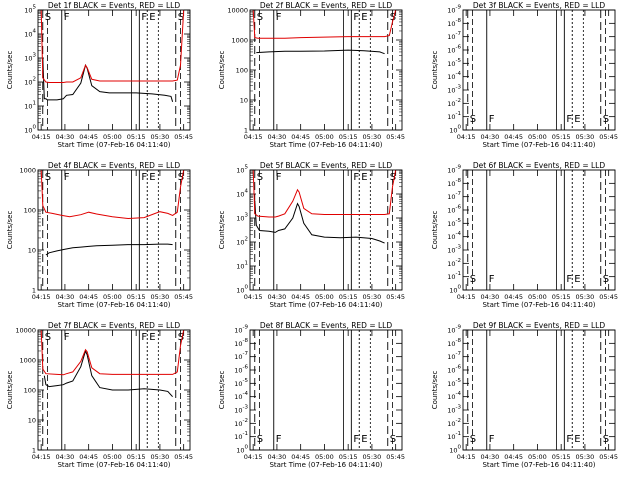  What do you see at coordinates (246, 131) in the screenshot?
I see `y-tick-label: 1` at bounding box center [246, 131].